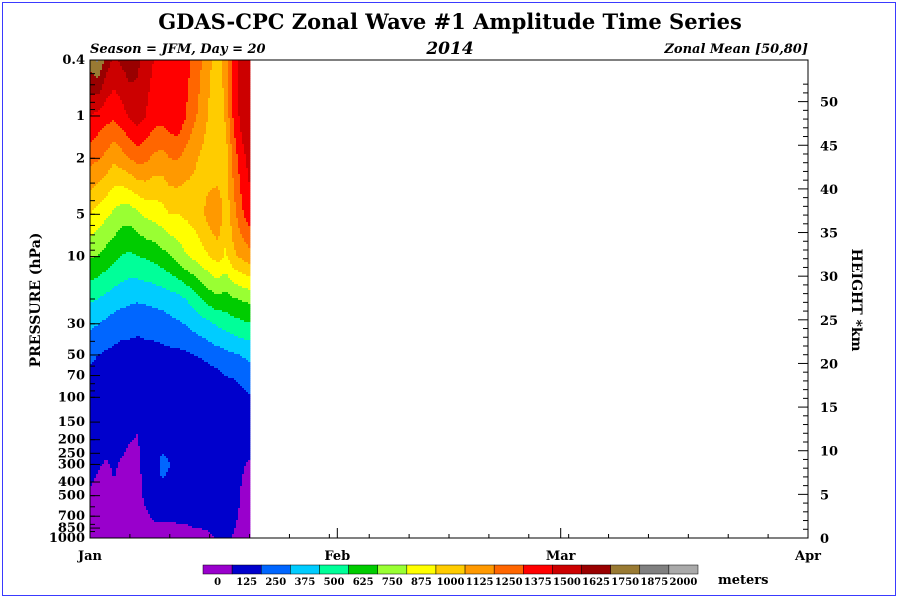 The height and width of the screenshot is (600, 900). Describe the element at coordinates (178, 49) in the screenshot. I see `season-day-label: Season = JFM, Day = 20` at that location.